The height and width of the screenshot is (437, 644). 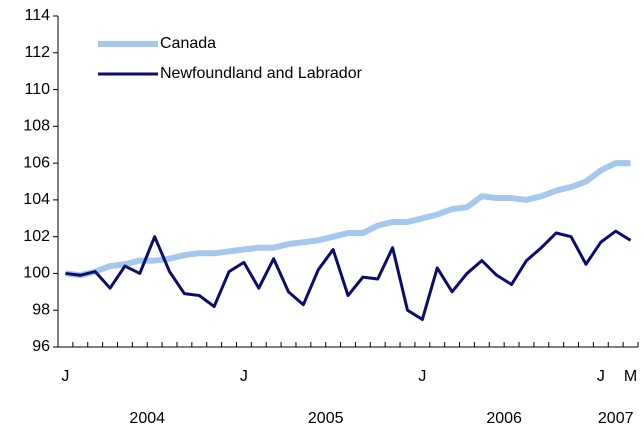 I want to click on legend-label: Canada, so click(x=188, y=43).